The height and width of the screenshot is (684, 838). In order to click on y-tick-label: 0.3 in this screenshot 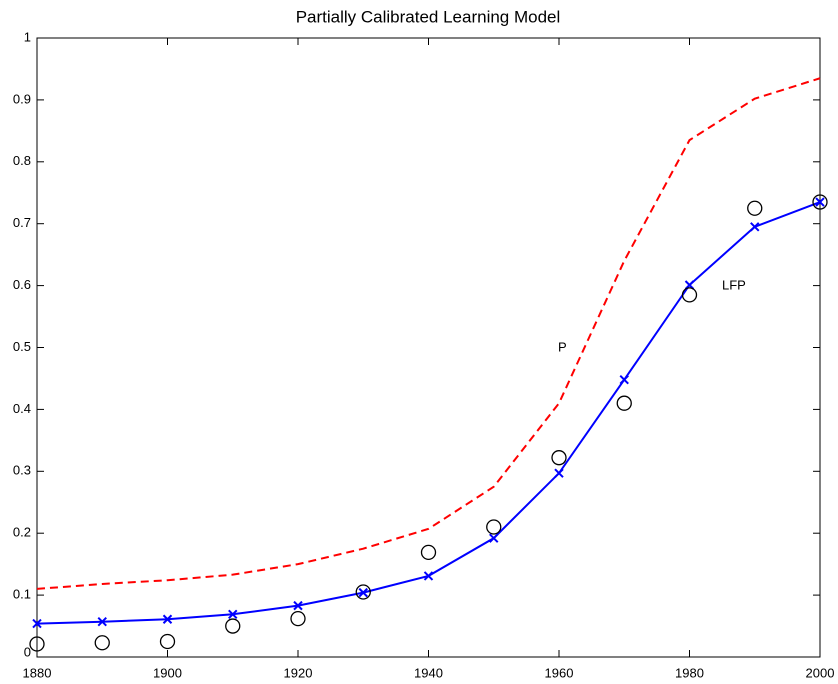, I will do `click(22, 470)`.